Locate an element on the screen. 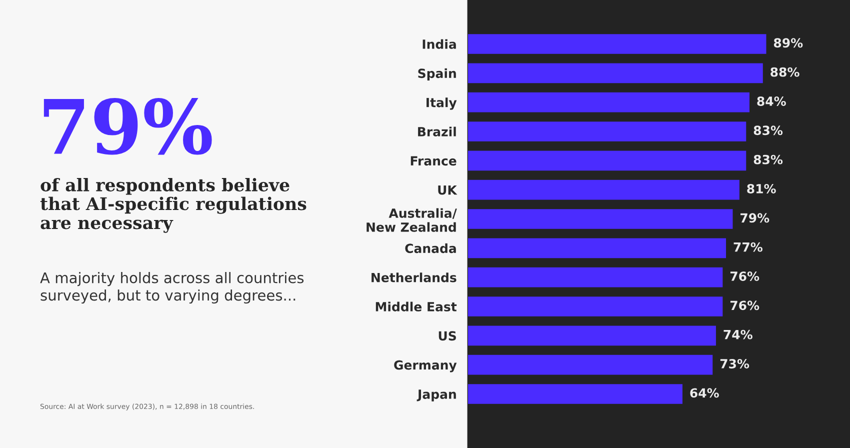 The height and width of the screenshot is (448, 850). data-label: 79% is located at coordinates (755, 218).